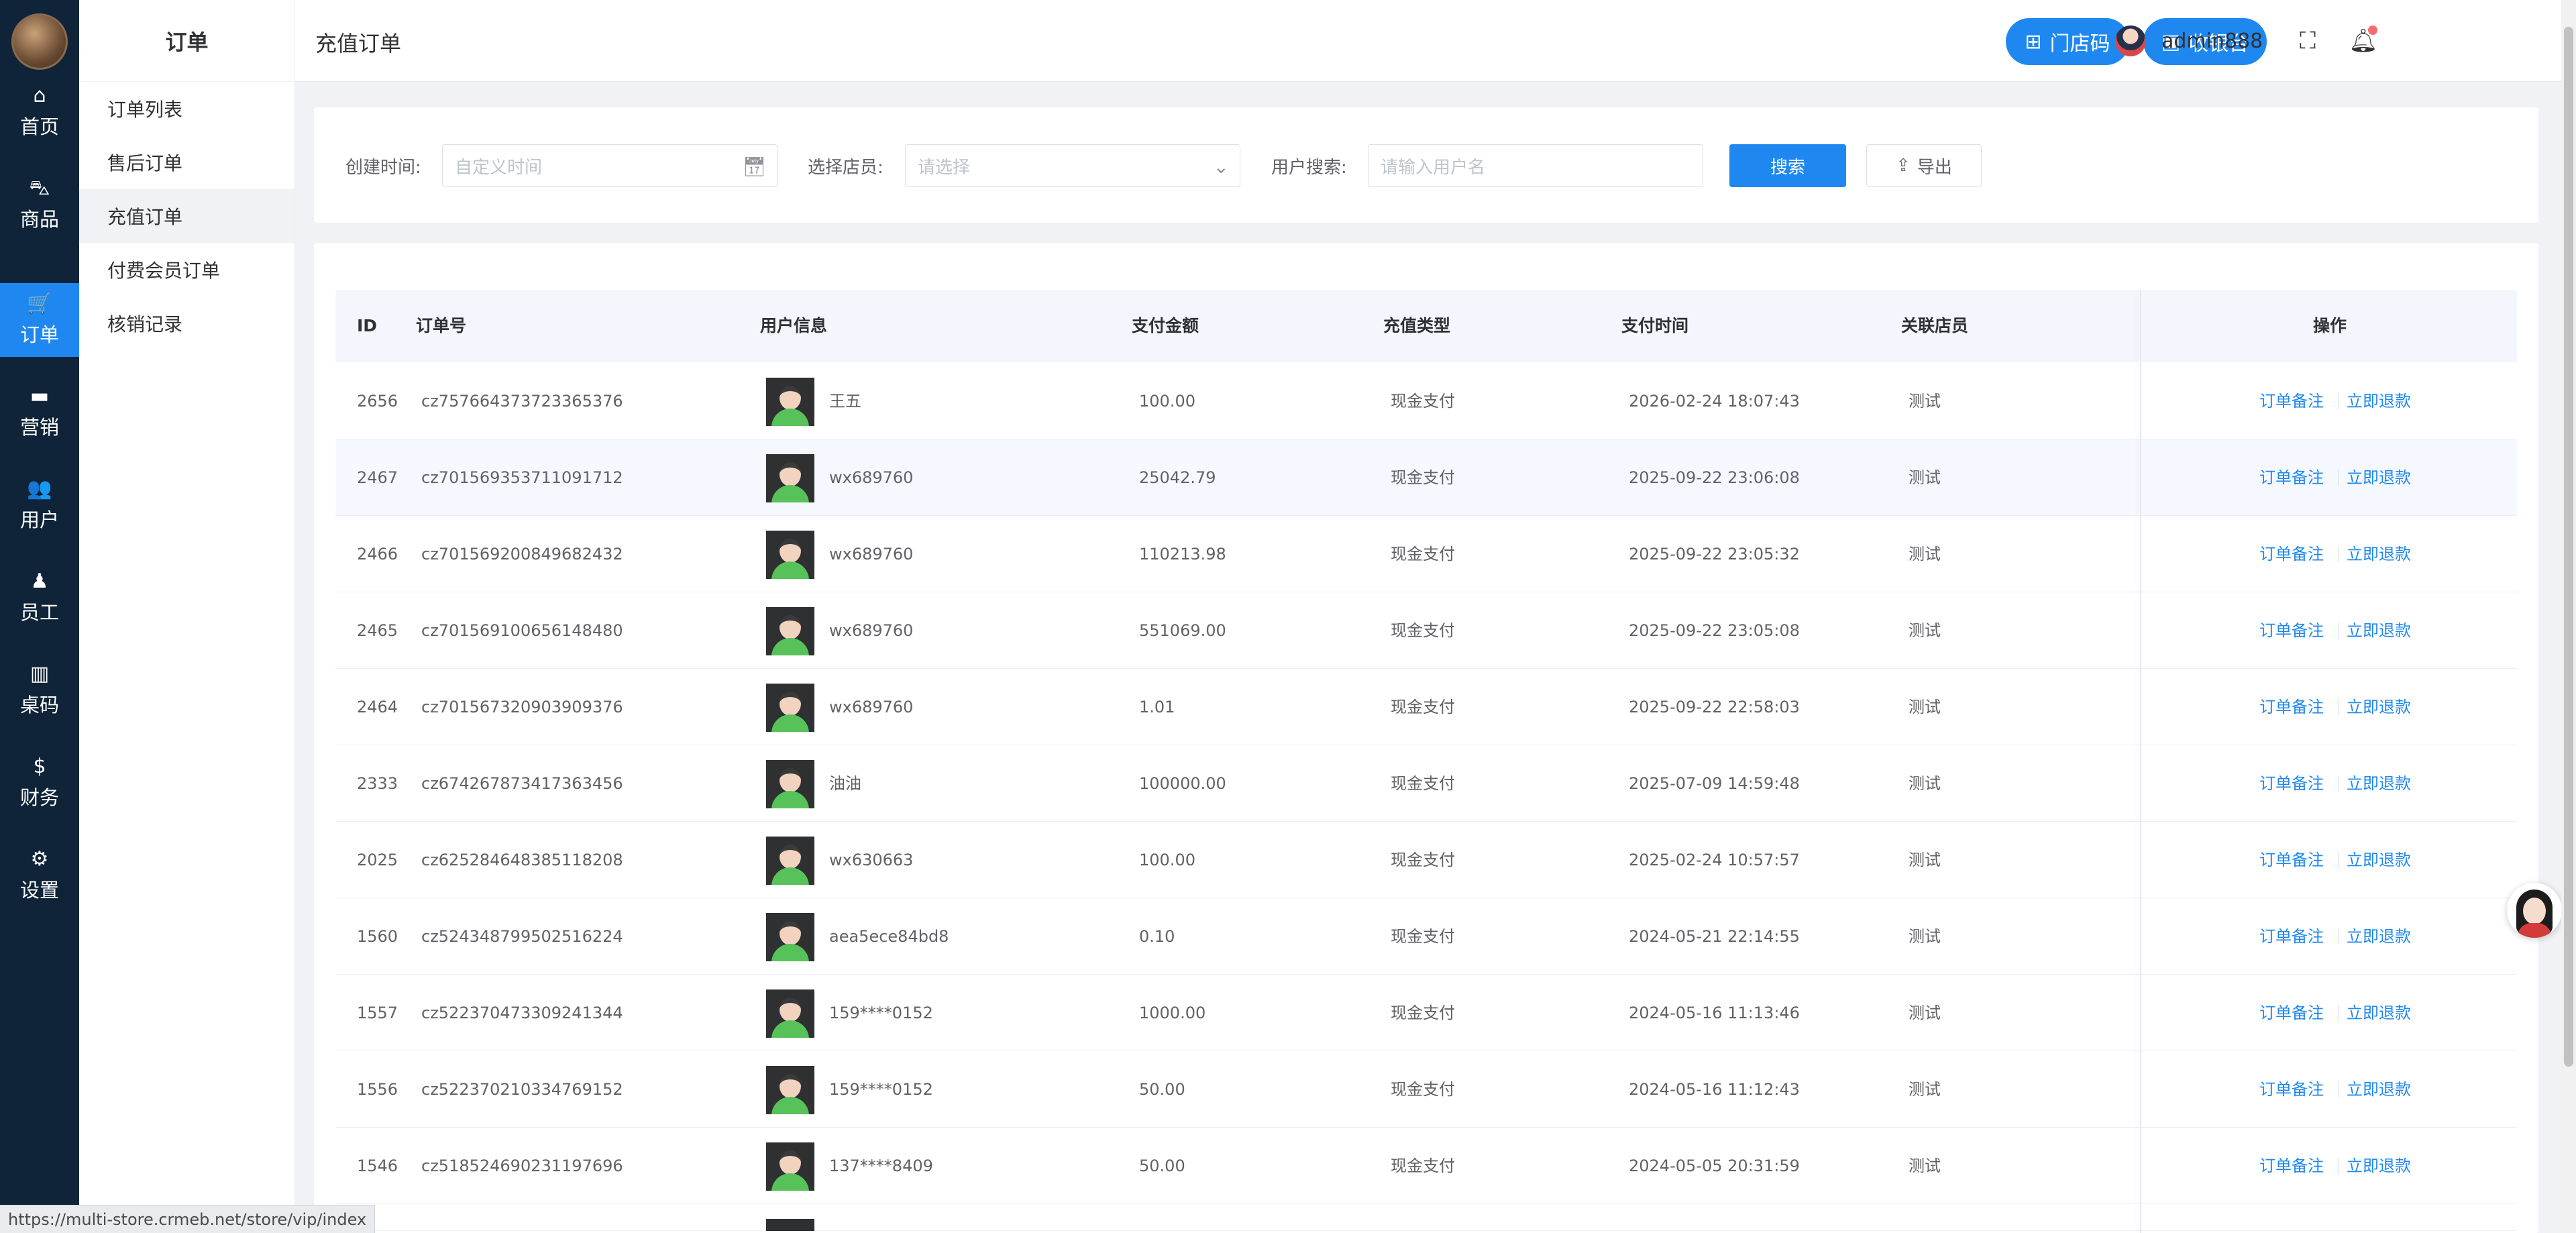 This screenshot has height=1233, width=2576. What do you see at coordinates (39, 412) in the screenshot?
I see `nav-item-marketing: ▬ 营销` at bounding box center [39, 412].